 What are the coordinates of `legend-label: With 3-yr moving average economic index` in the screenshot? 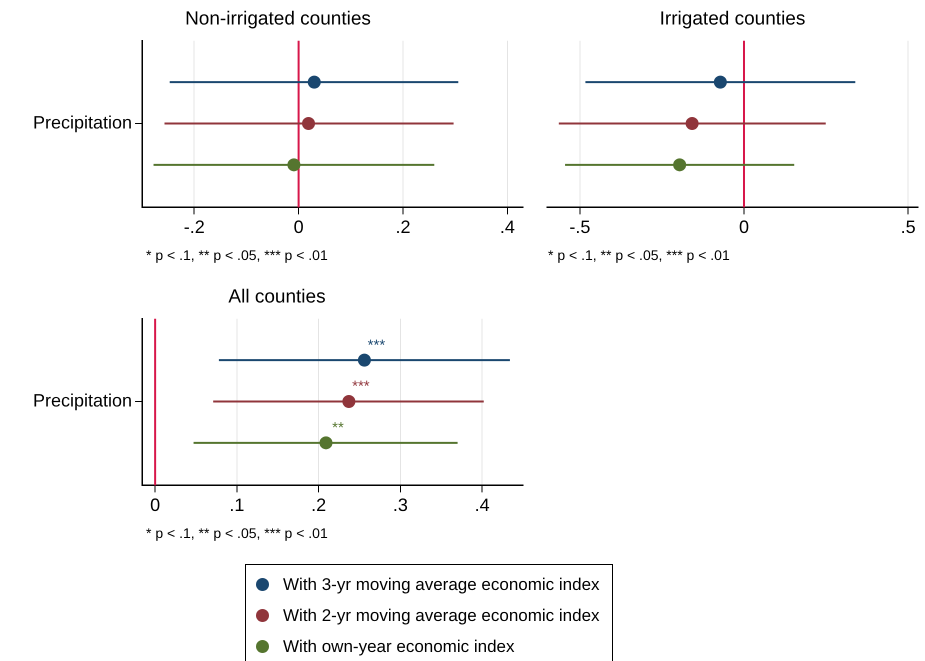 It's located at (441, 584).